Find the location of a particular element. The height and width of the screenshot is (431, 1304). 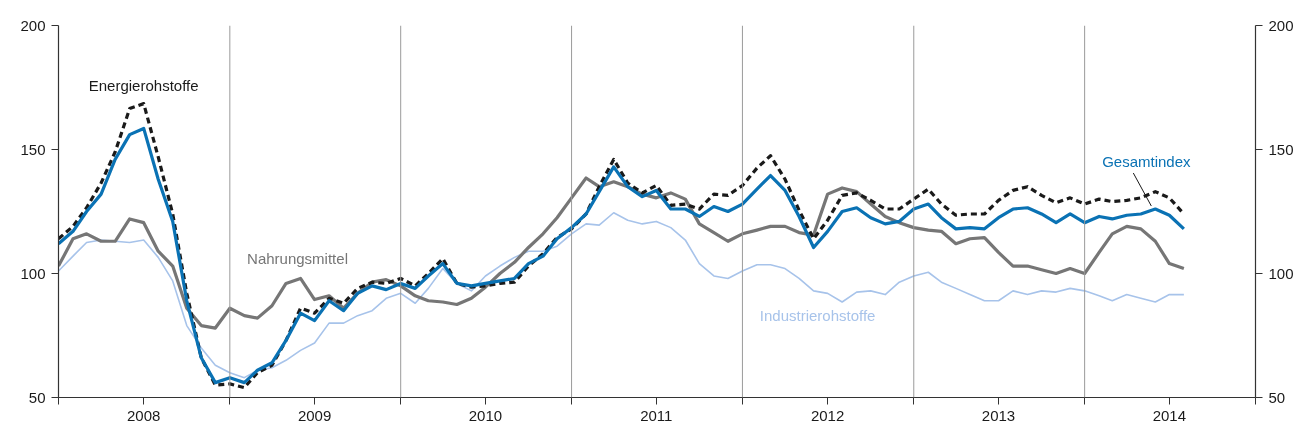

x-tick-label: 2010 is located at coordinates (485, 415).